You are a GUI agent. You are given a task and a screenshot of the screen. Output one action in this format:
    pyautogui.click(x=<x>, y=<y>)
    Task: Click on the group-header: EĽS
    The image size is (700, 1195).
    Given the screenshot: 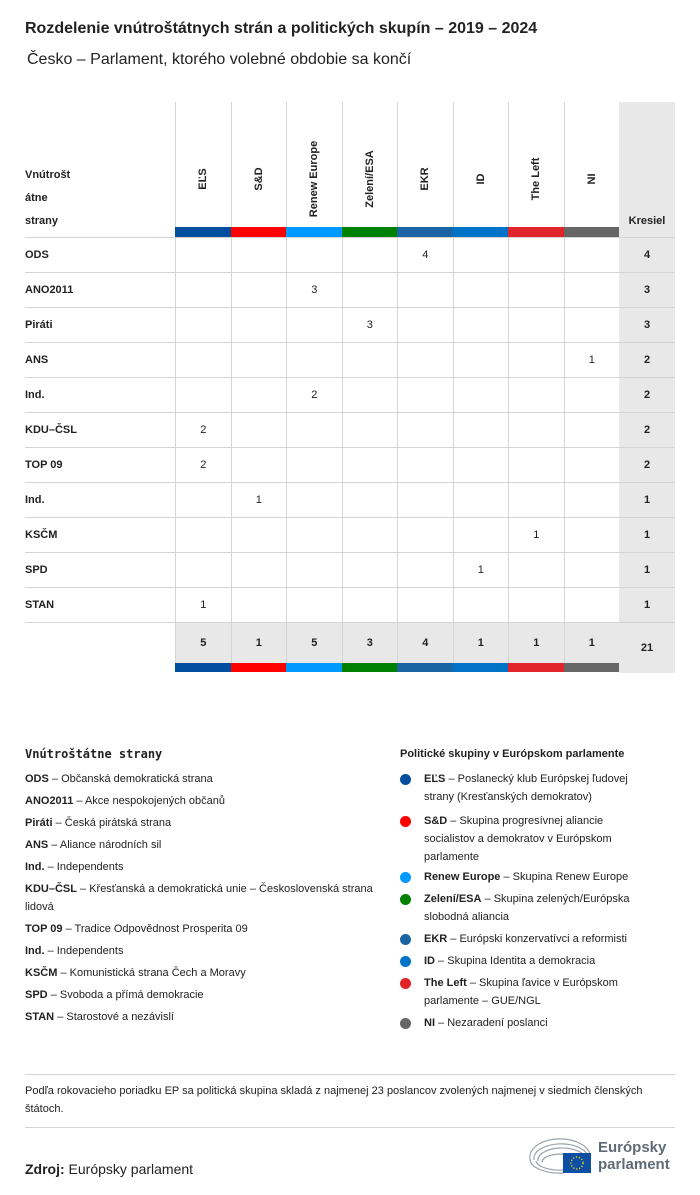 What is the action you would take?
    pyautogui.click(x=203, y=169)
    